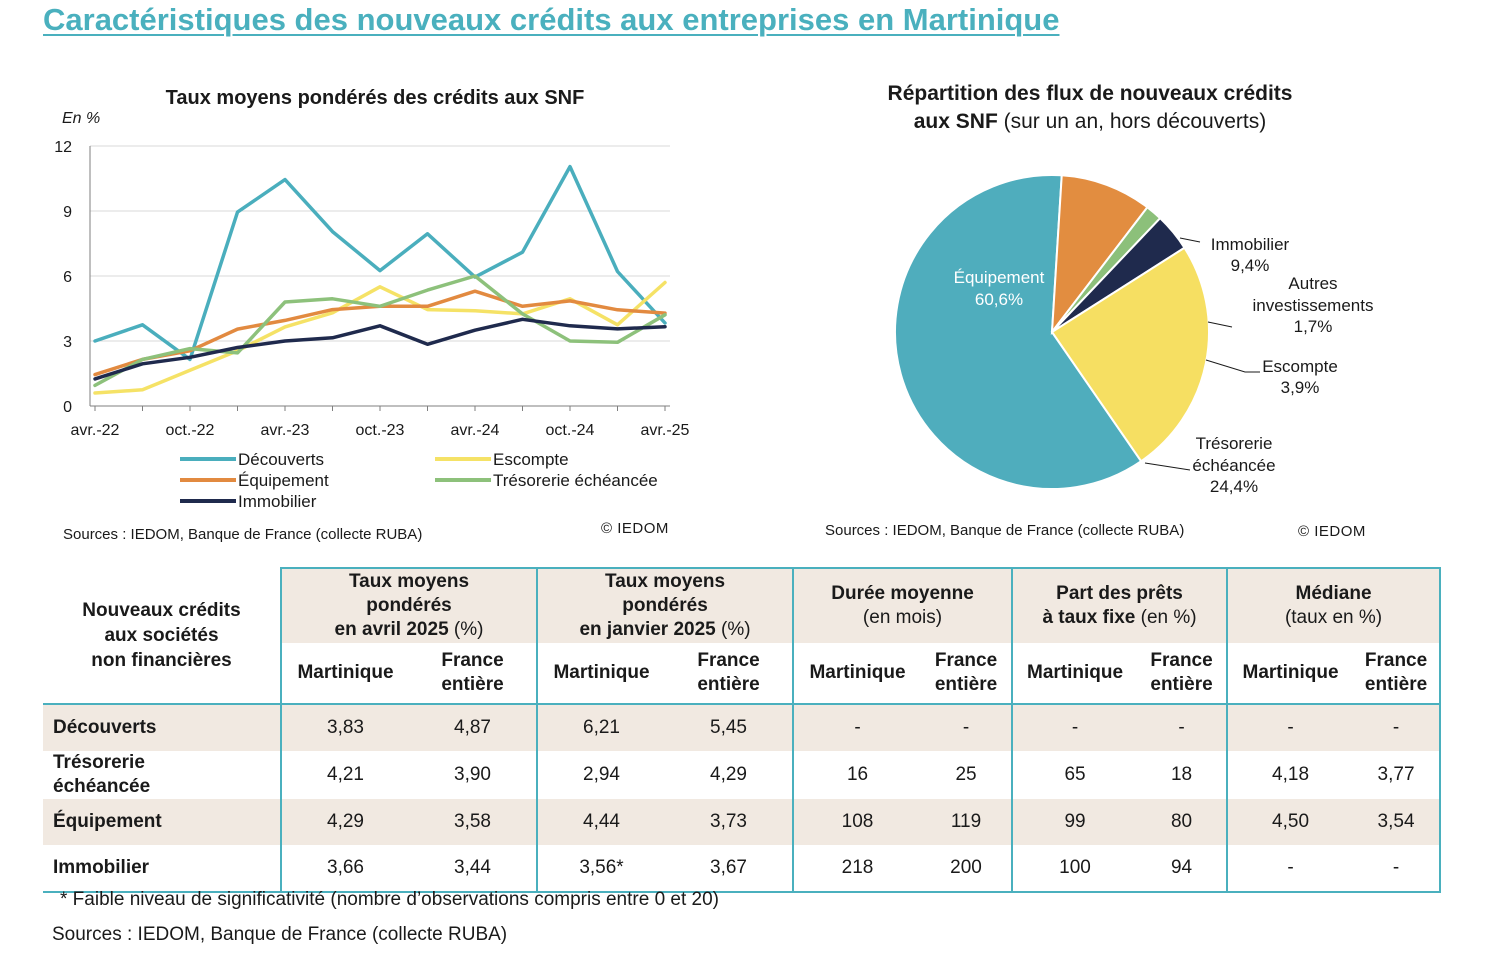  I want to click on pie-value-equipement: 60,6%, so click(999, 299).